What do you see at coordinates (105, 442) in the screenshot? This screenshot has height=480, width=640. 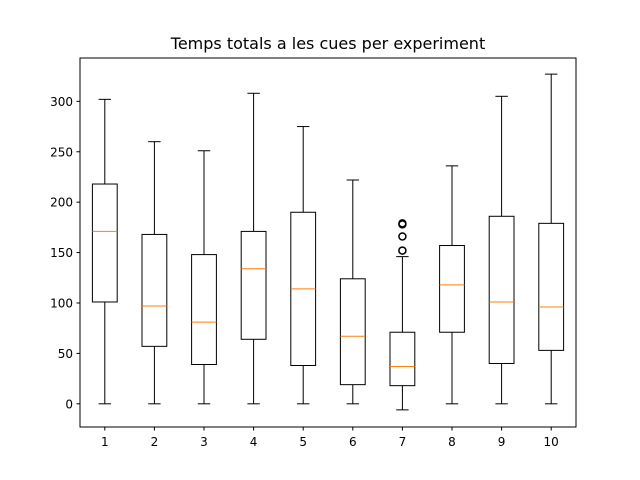 I see `x-tick-label: 1` at bounding box center [105, 442].